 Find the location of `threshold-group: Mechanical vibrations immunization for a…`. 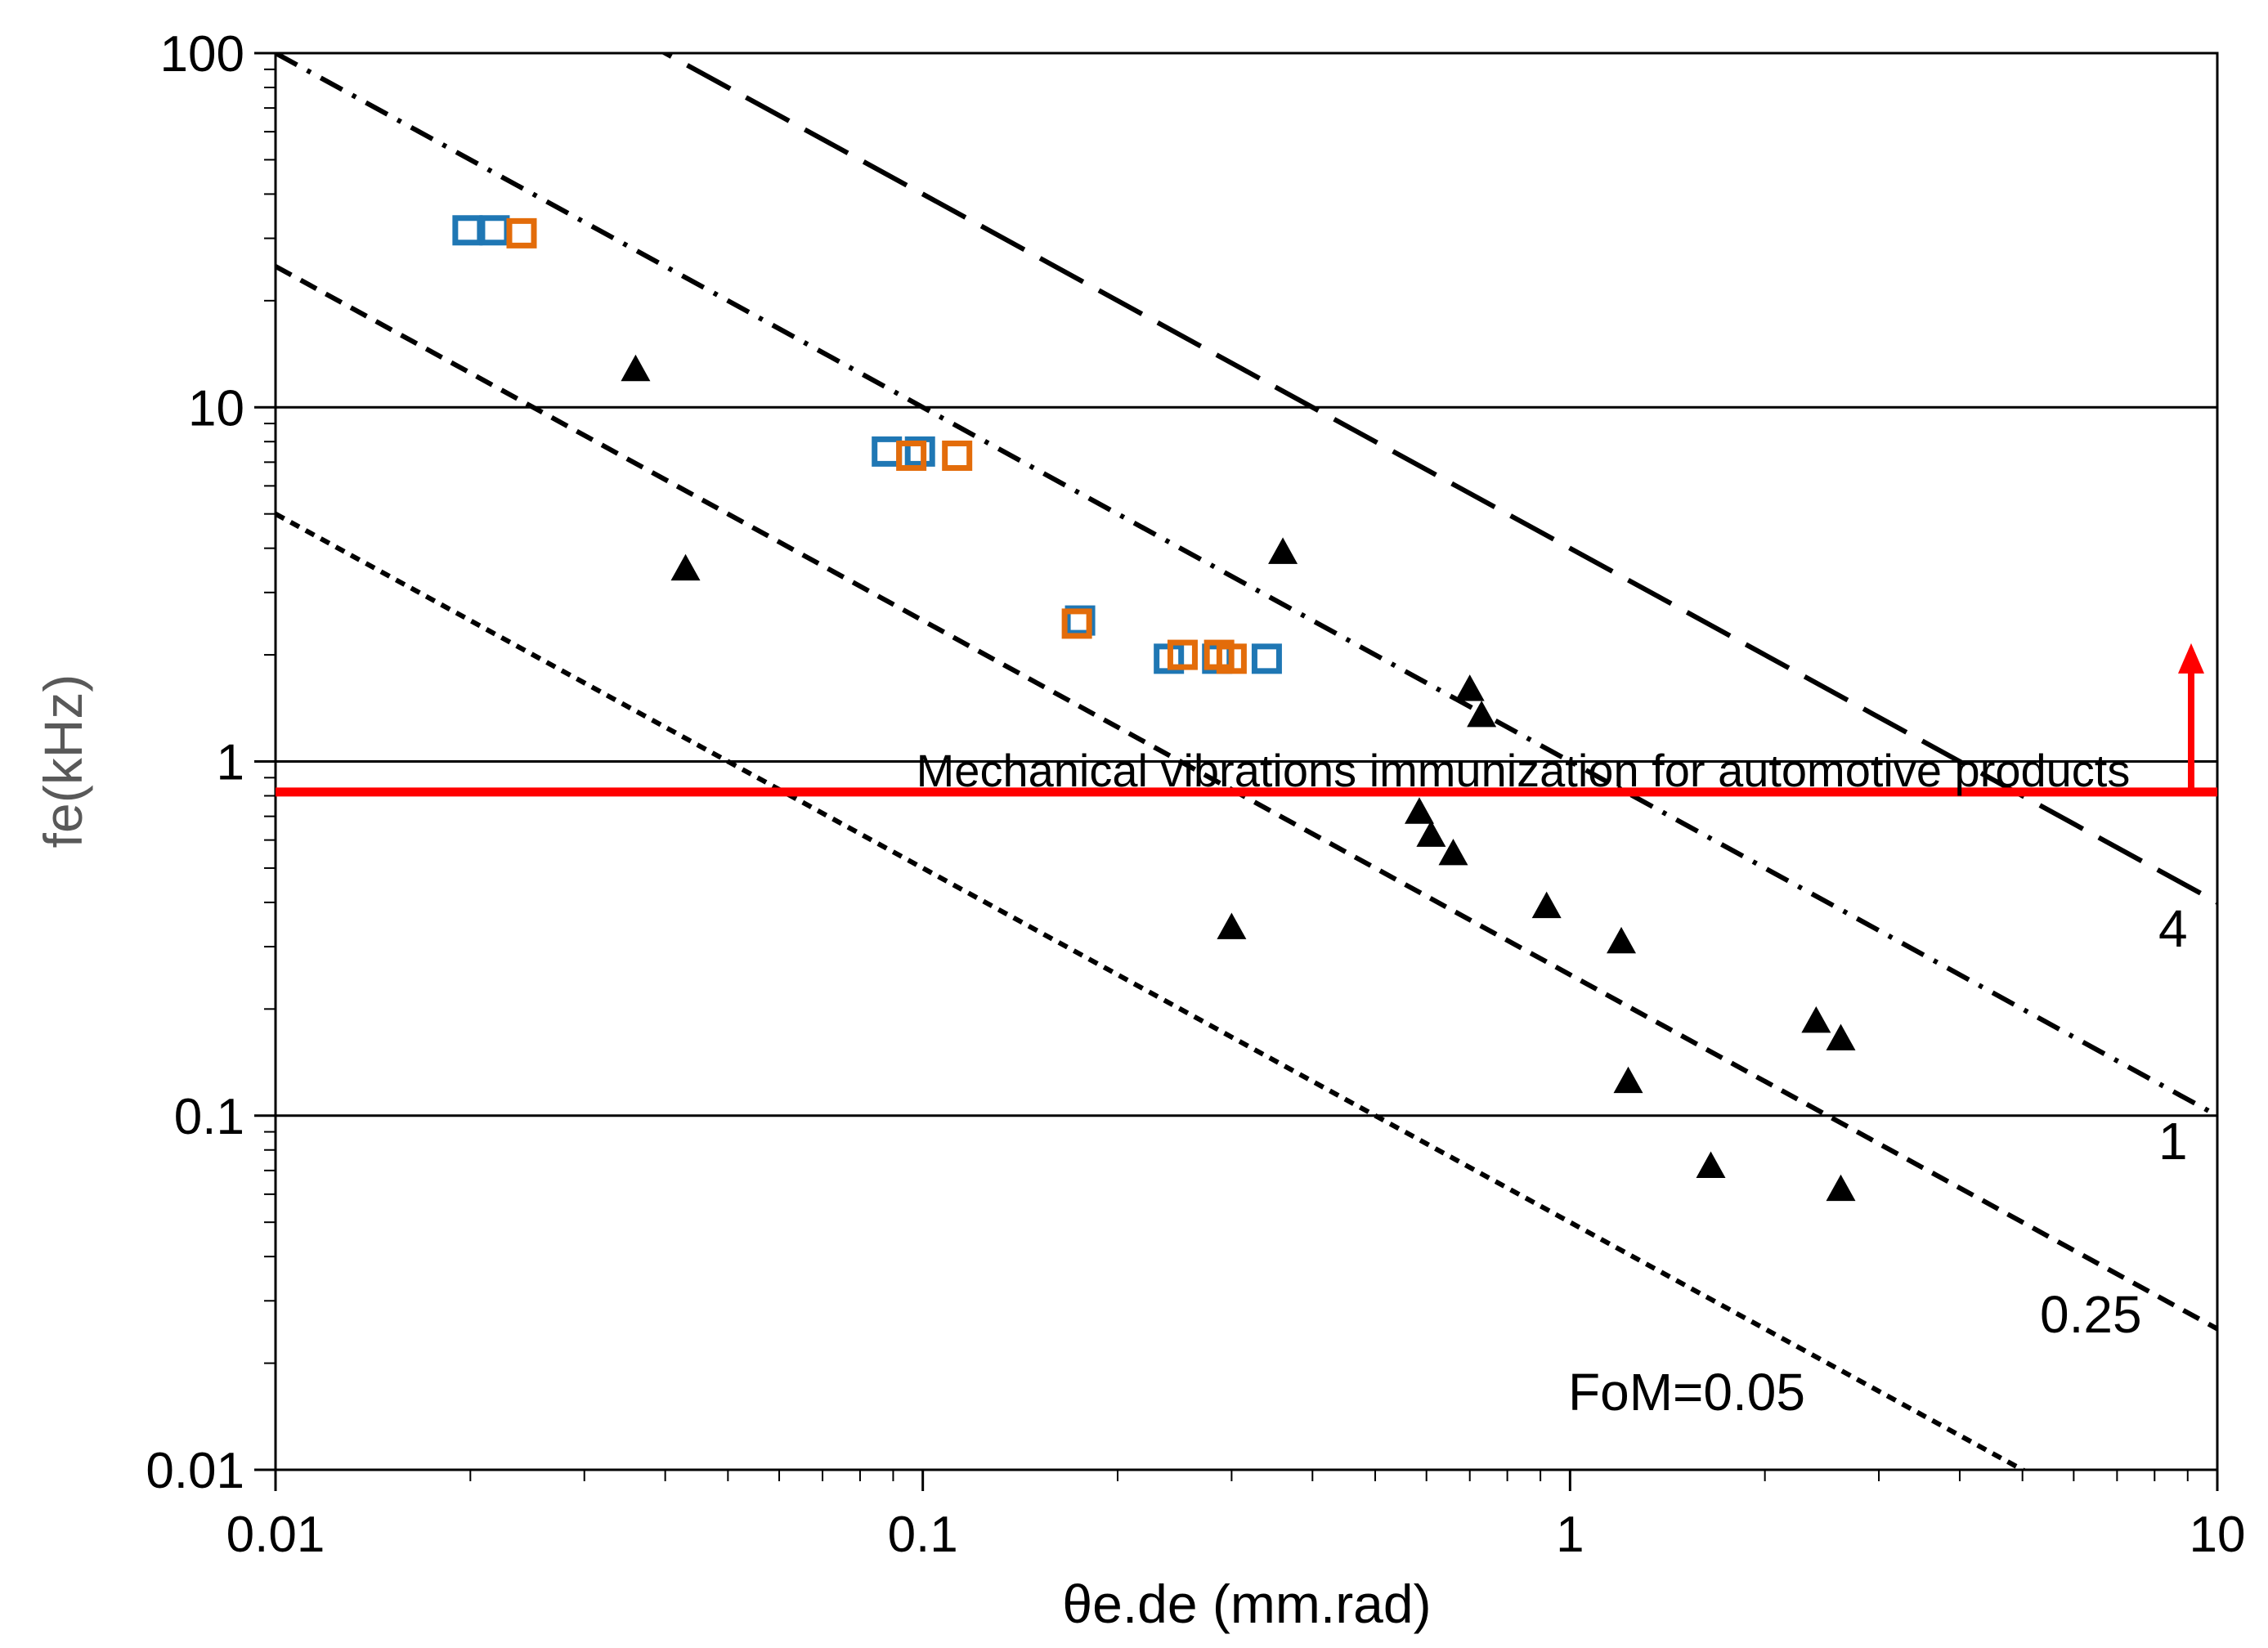

threshold-group: Mechanical vibrations immunization for a… is located at coordinates (1246, 720).